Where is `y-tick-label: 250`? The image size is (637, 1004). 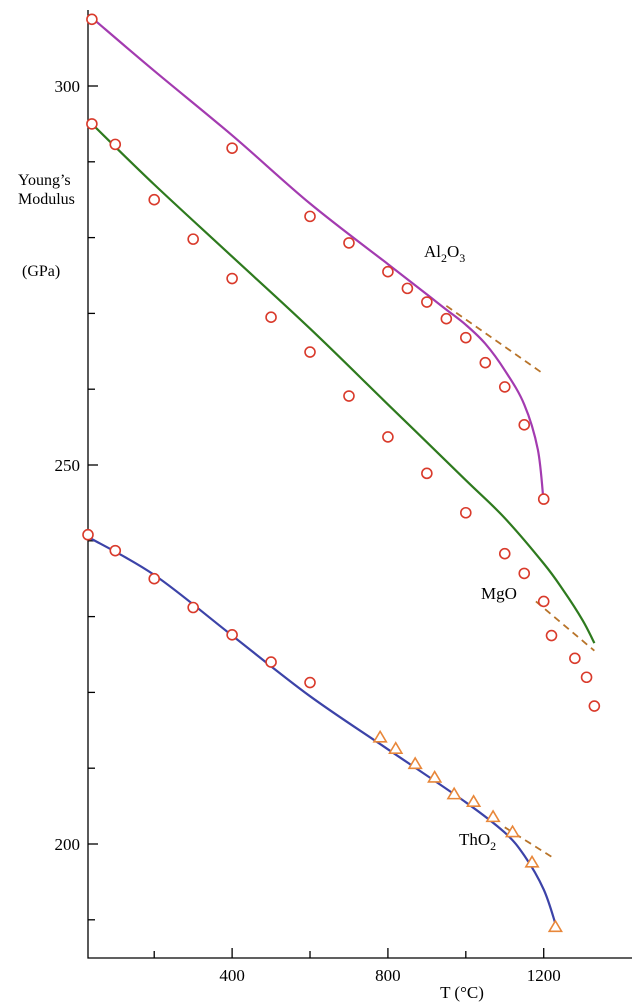
y-tick-label: 250 is located at coordinates (68, 465).